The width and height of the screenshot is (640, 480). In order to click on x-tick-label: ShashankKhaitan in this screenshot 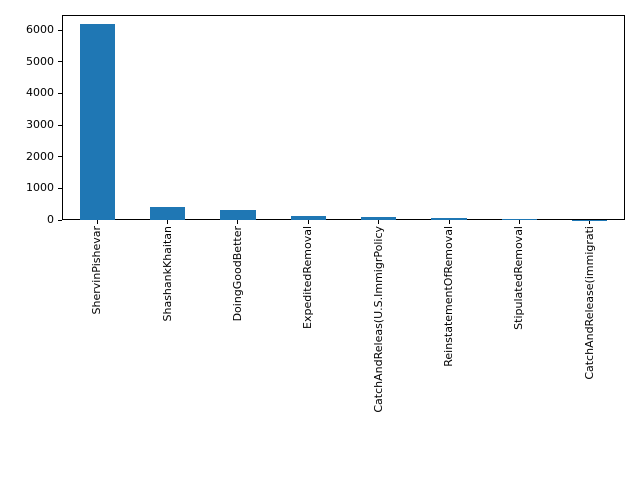, I will do `click(167, 274)`.